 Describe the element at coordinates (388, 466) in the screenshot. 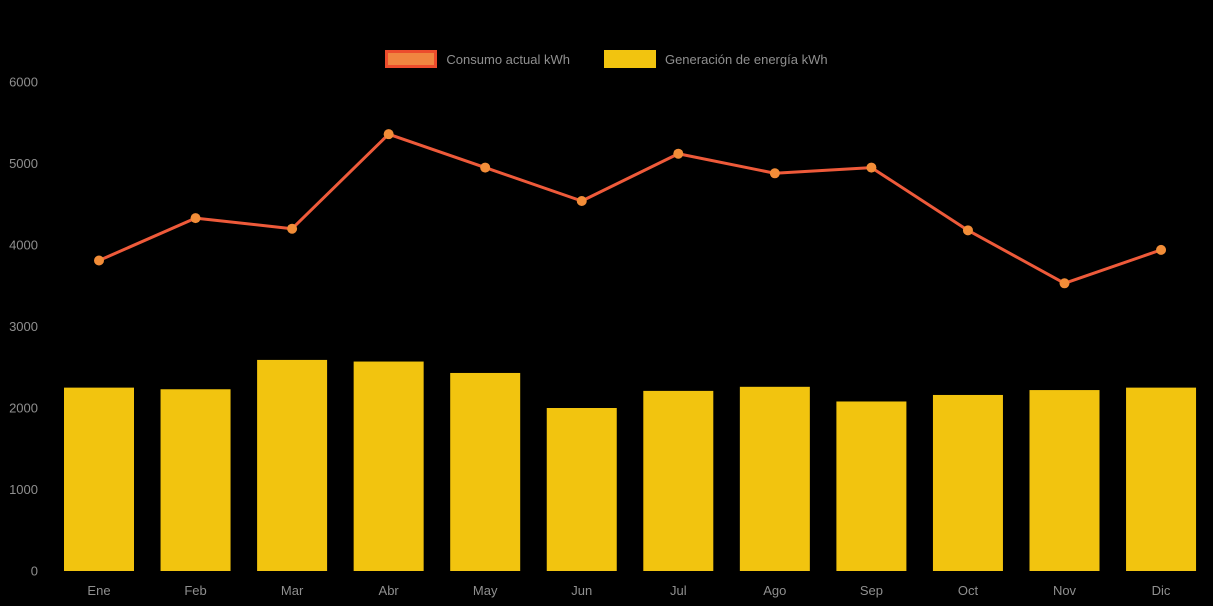

I see `bar-abr` at that location.